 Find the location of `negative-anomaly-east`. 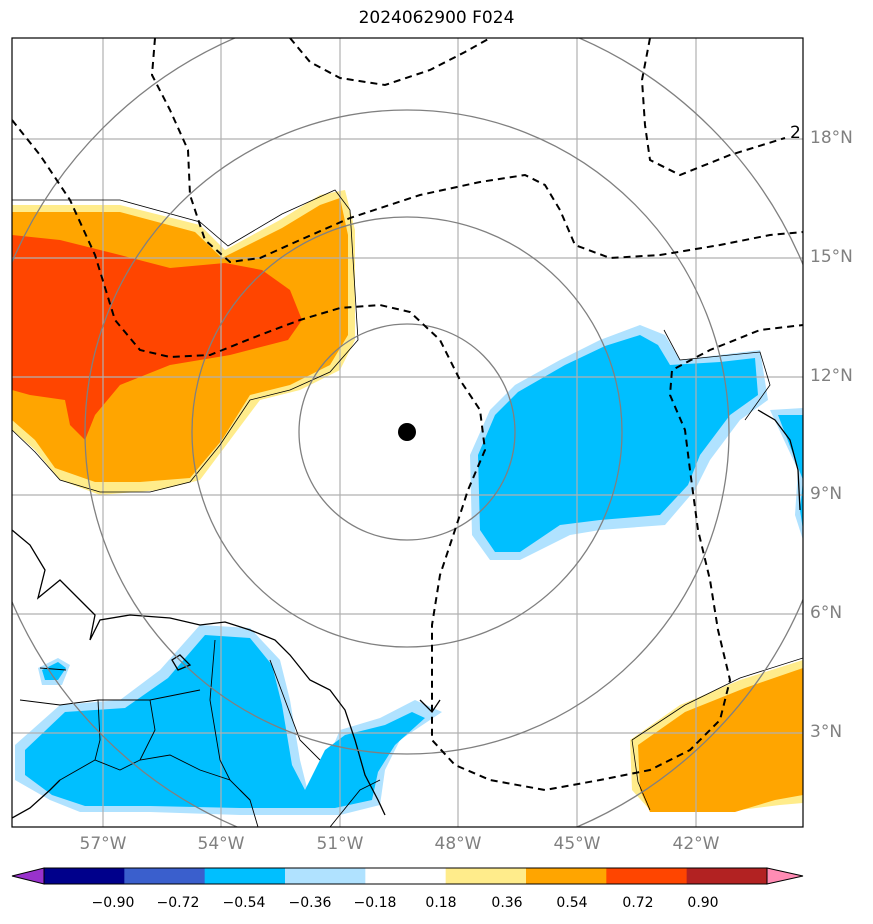

negative-anomaly-east is located at coordinates (618, 443).